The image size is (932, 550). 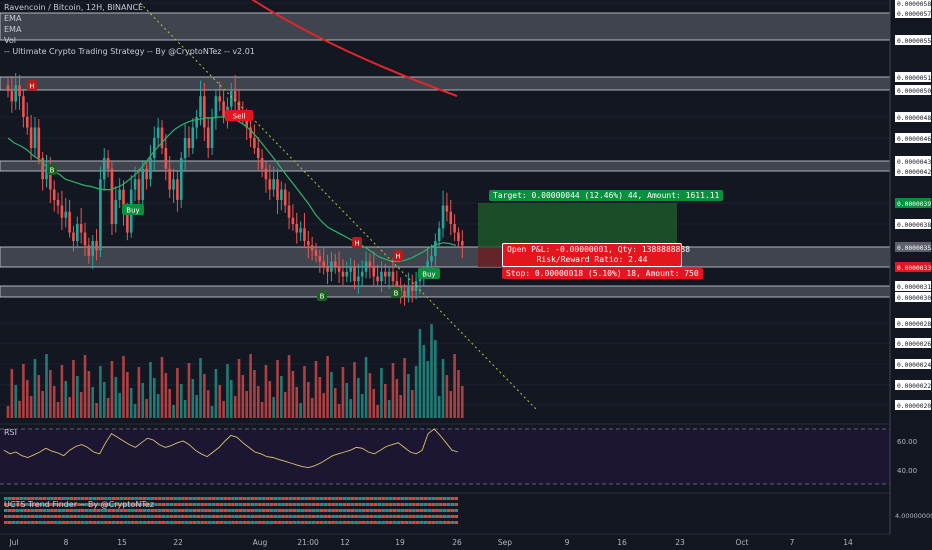 I want to click on price-tick-box, so click(x=913, y=224).